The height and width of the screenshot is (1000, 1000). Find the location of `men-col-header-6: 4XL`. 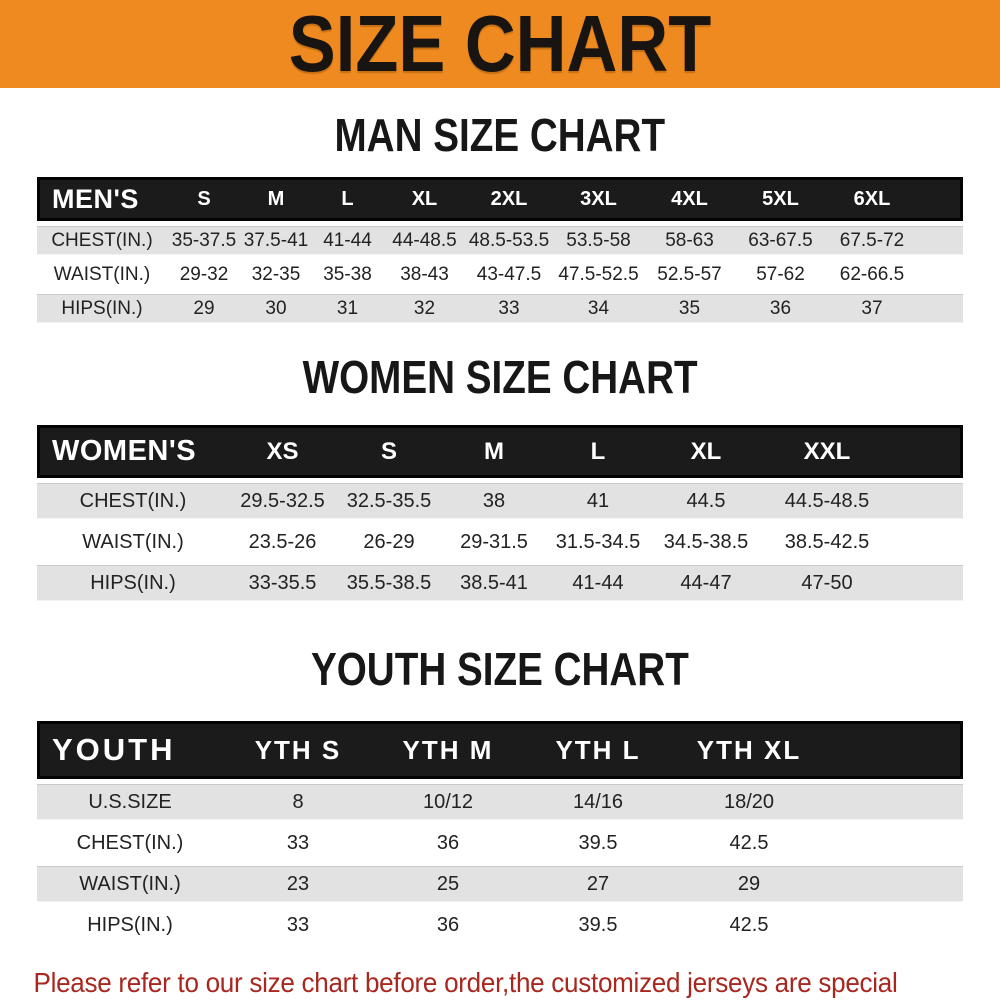

men-col-header-6: 4XL is located at coordinates (689, 199).